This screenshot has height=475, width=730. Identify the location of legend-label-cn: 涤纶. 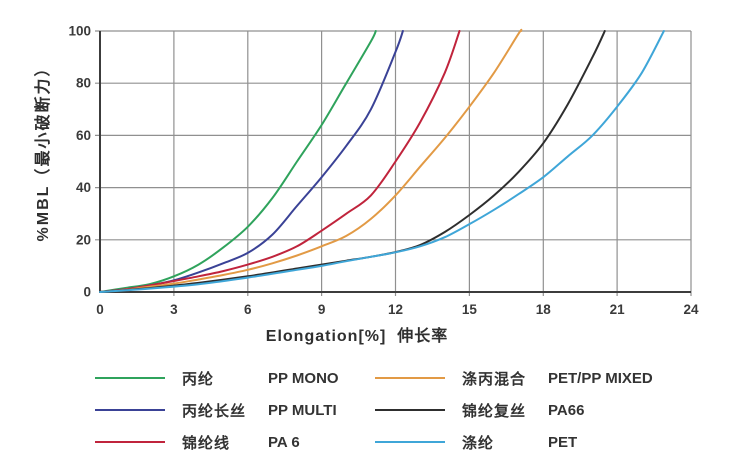
(478, 443).